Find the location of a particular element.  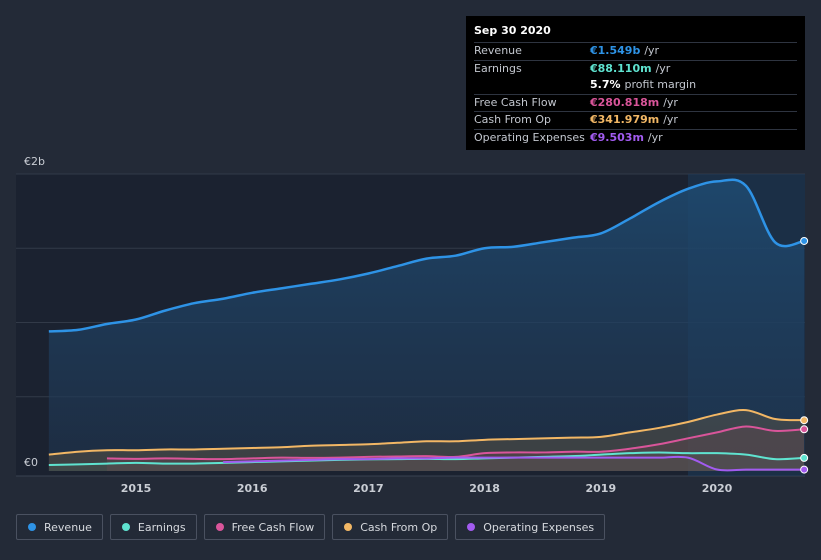

tooltip-date: Sep 30 2020 is located at coordinates (512, 30).